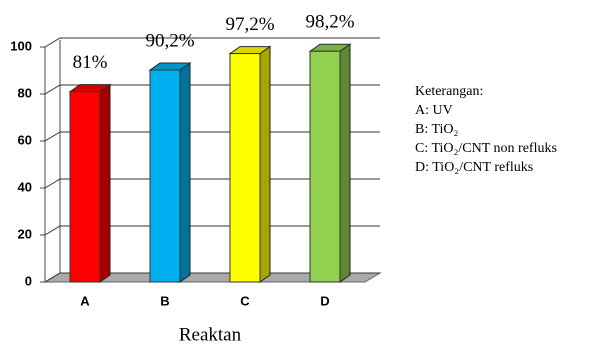 This screenshot has height=349, width=613. What do you see at coordinates (210, 334) in the screenshot?
I see `x-axis-title: Reaktan` at bounding box center [210, 334].